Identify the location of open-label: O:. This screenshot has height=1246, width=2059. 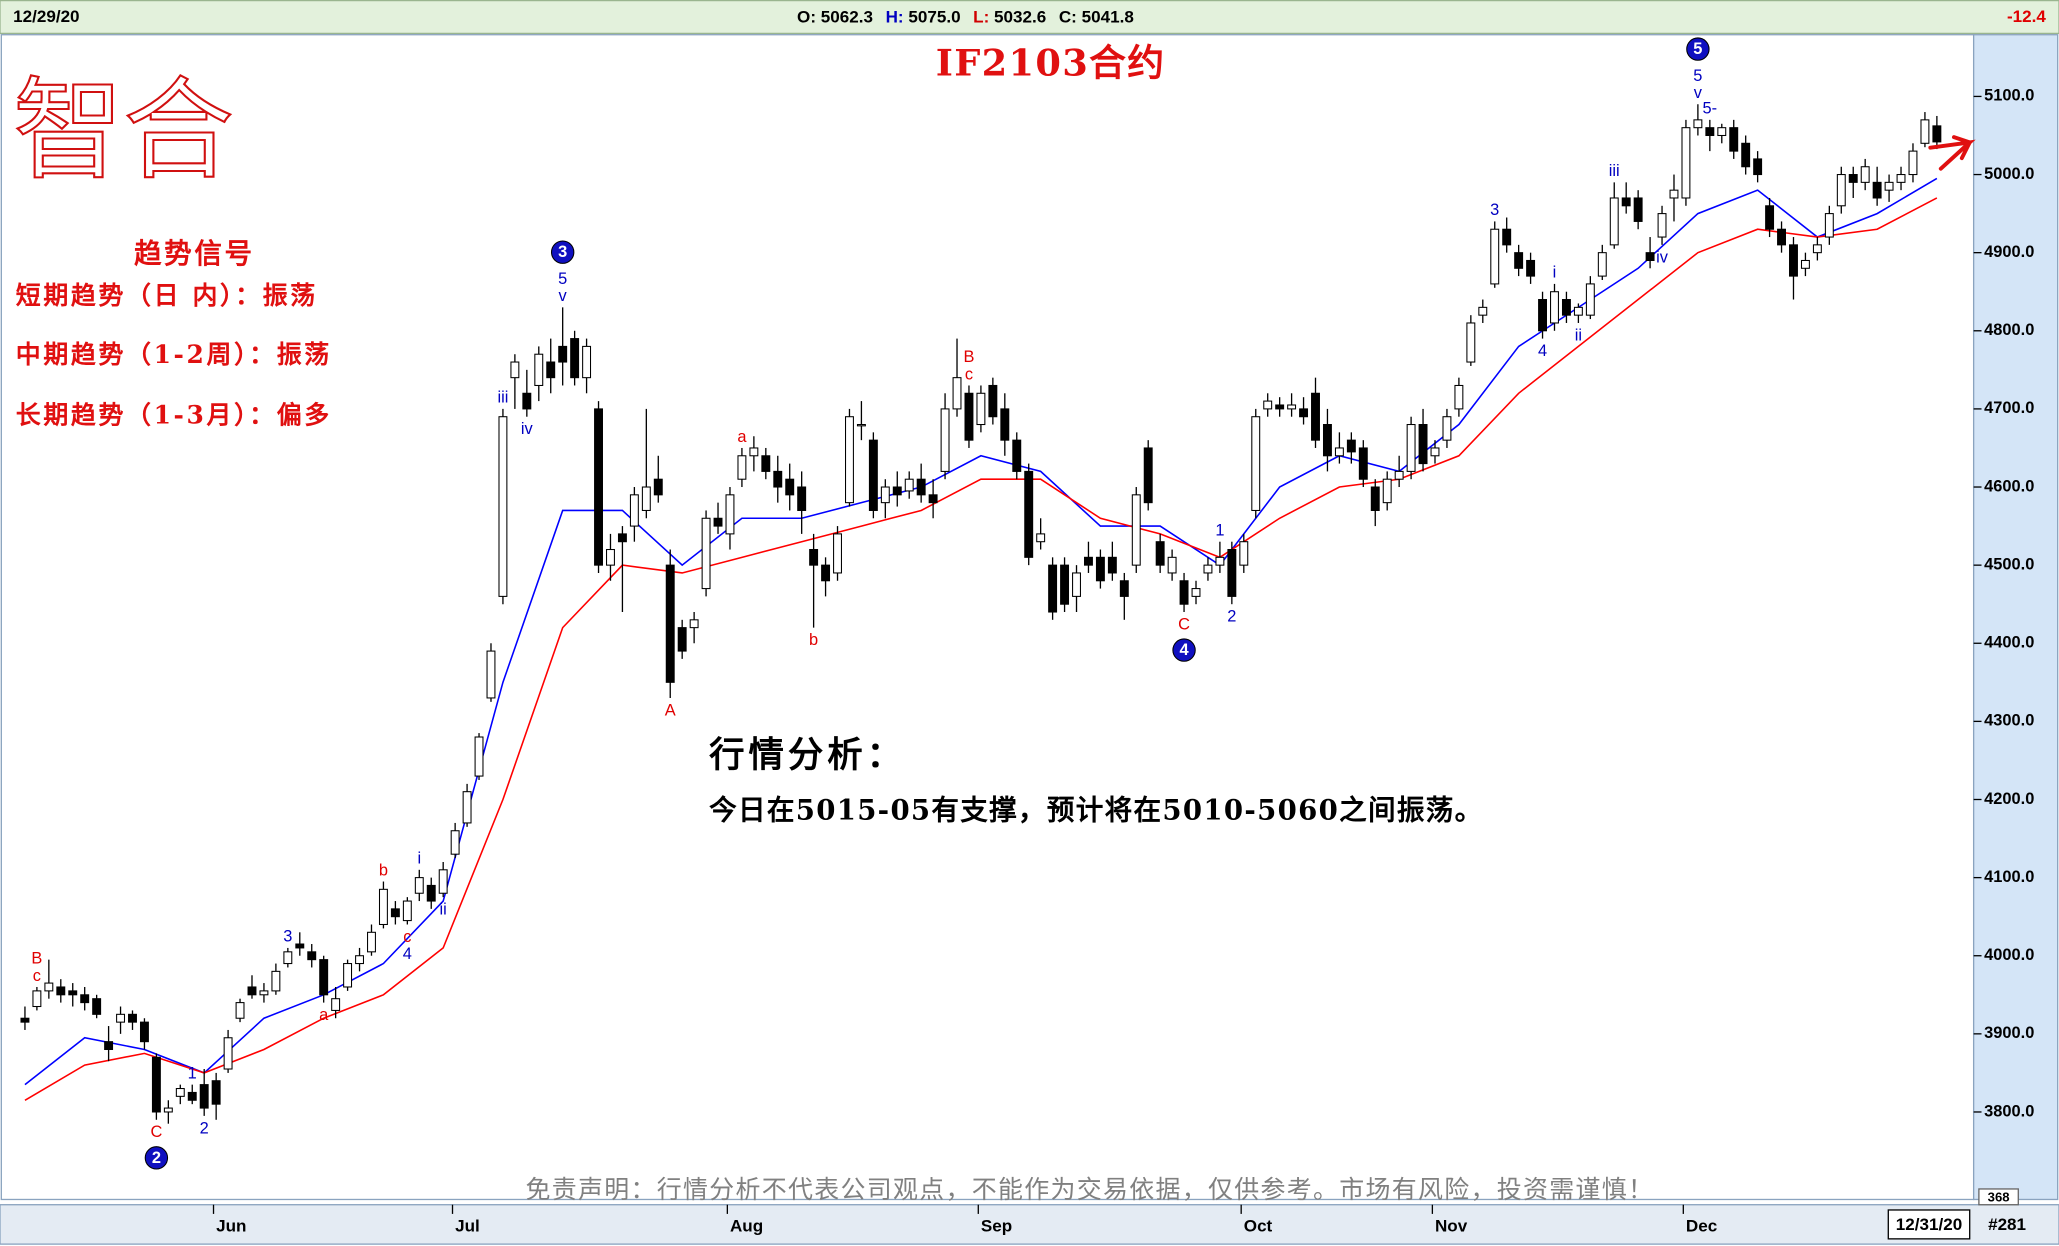
(806, 16).